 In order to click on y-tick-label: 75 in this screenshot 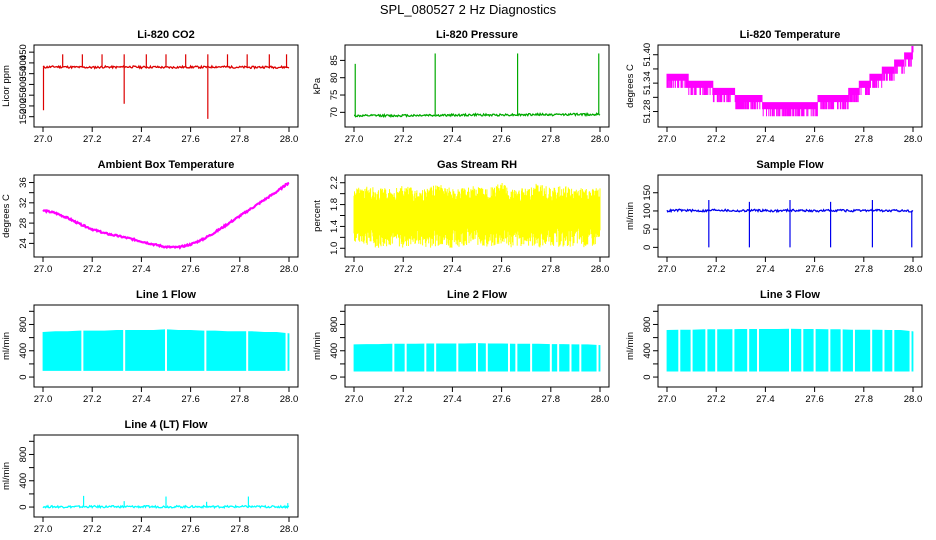, I will do `click(334, 95)`.